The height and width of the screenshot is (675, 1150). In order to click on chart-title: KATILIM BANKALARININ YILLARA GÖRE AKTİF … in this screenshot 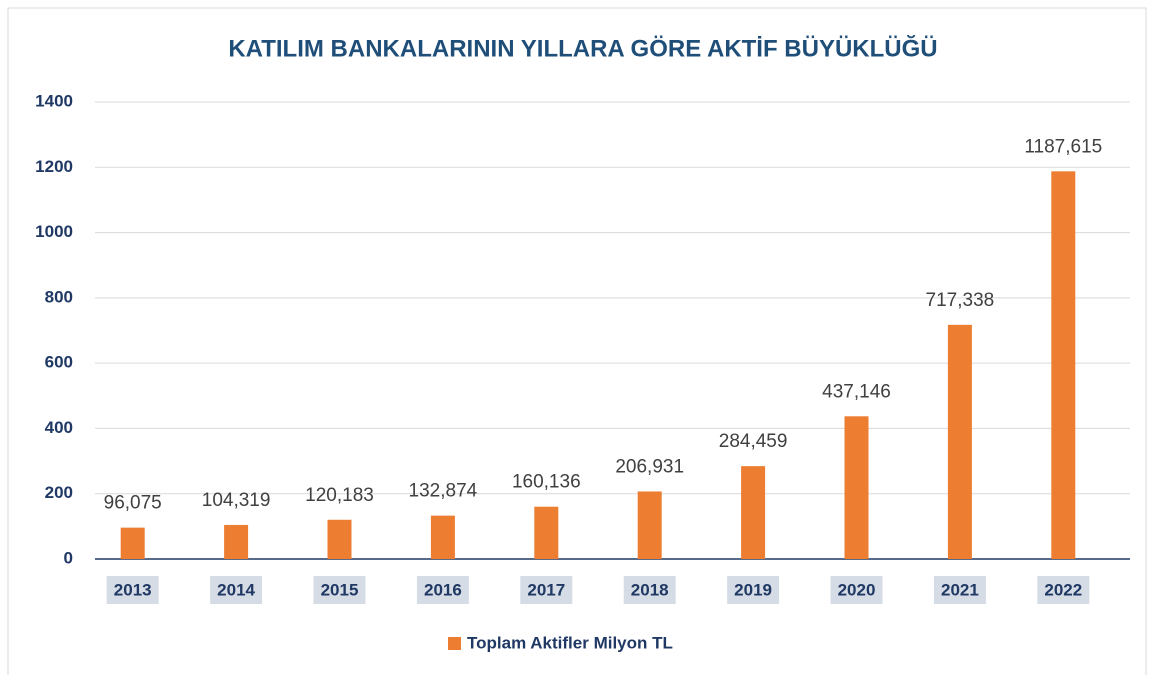, I will do `click(582, 48)`.